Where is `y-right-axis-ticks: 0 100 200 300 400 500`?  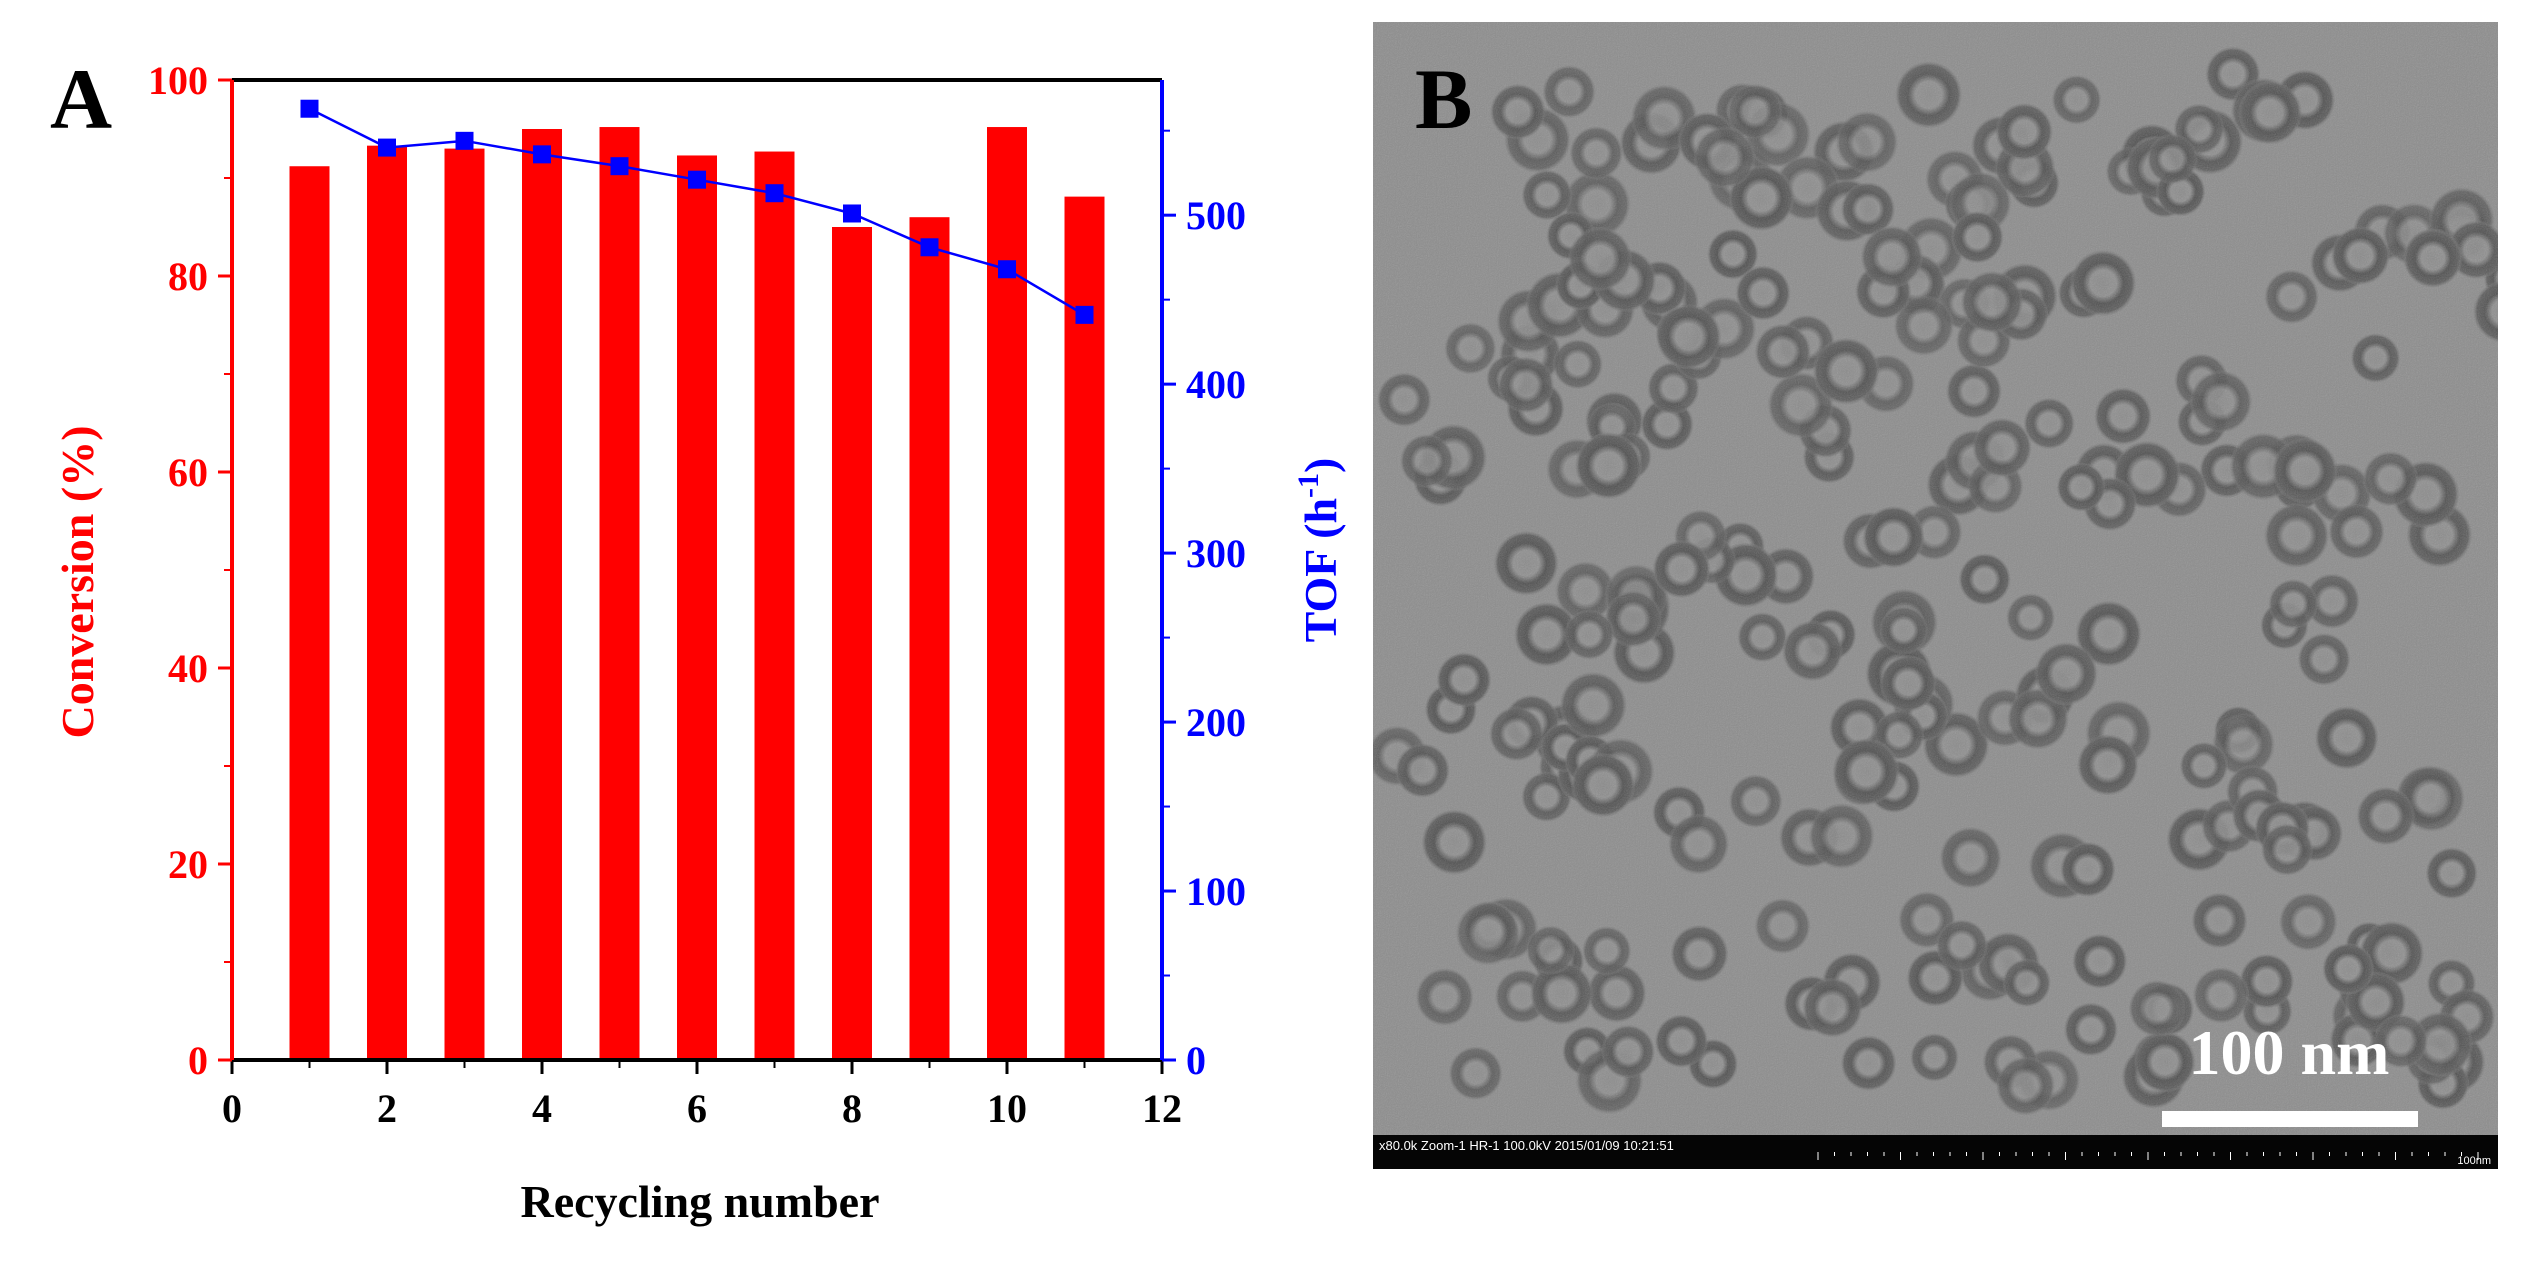
y-right-axis-ticks: 0 100 200 300 400 500 is located at coordinates (1204, 606).